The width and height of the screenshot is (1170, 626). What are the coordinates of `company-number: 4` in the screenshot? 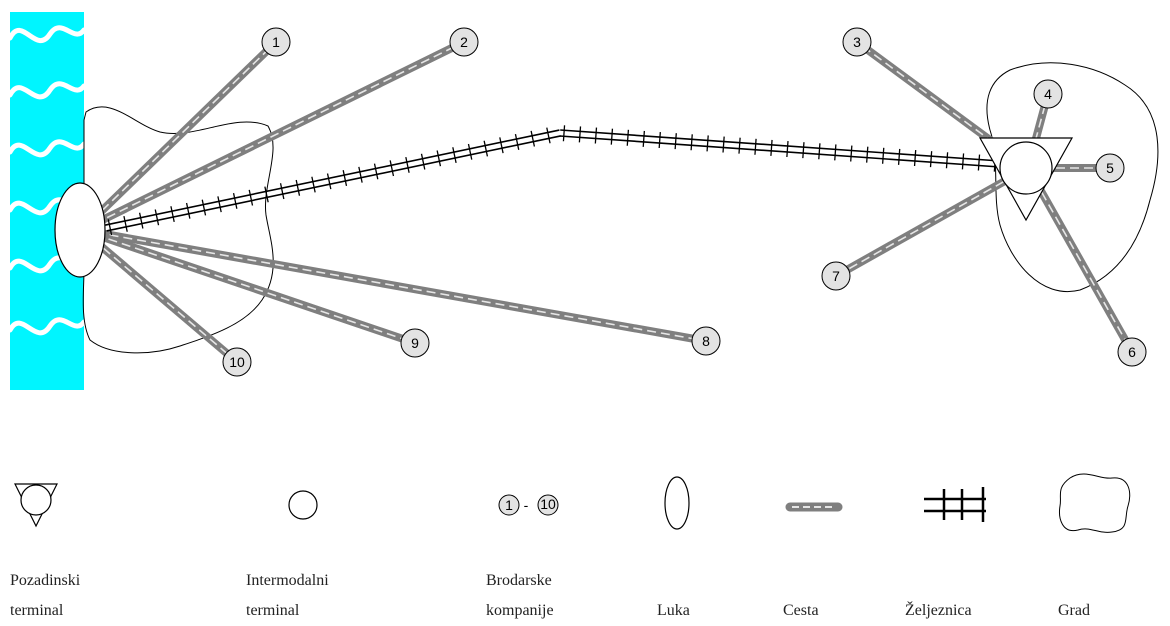 It's located at (1048, 94).